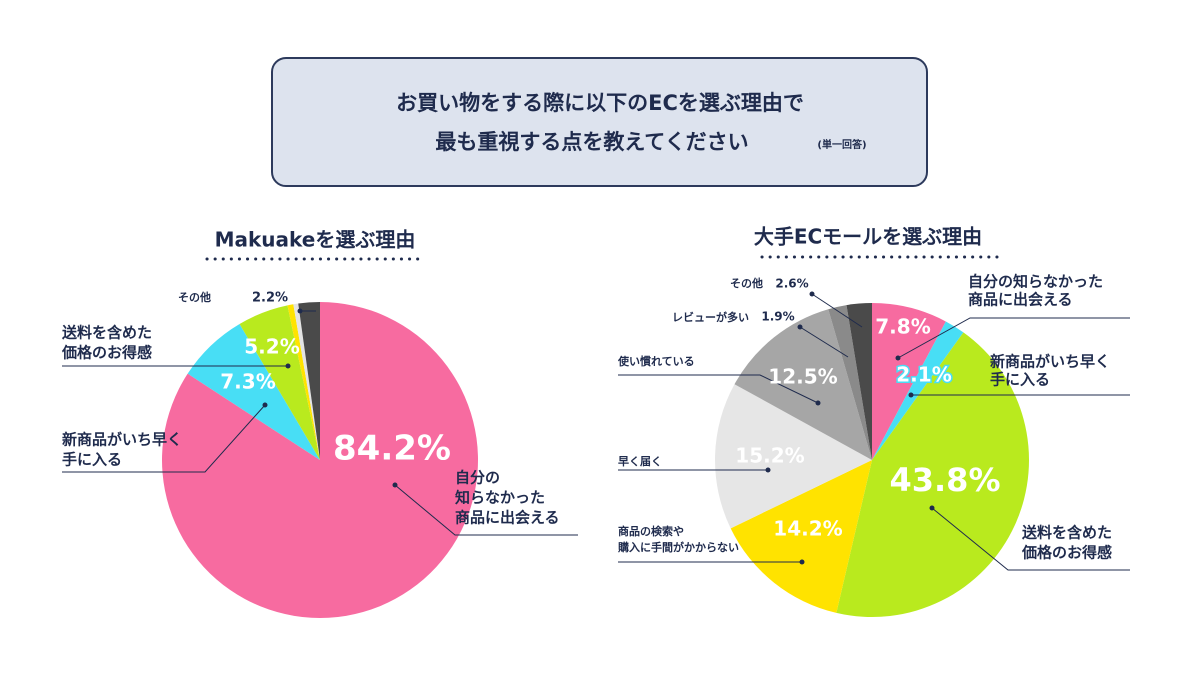 The height and width of the screenshot is (675, 1200). What do you see at coordinates (923, 375) in the screenshot?
I see `value-label: 2.1%` at bounding box center [923, 375].